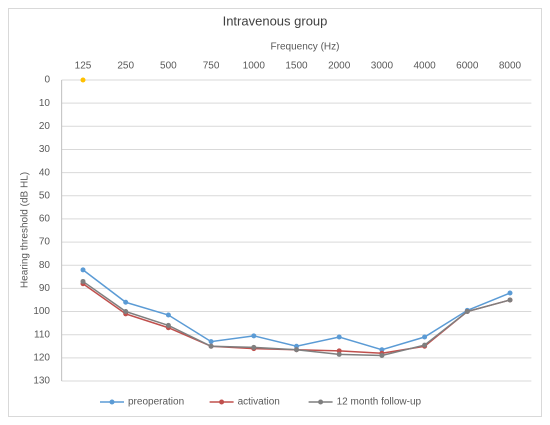  Describe the element at coordinates (510, 66) in the screenshot. I see `x-tick-label: 8000` at that location.